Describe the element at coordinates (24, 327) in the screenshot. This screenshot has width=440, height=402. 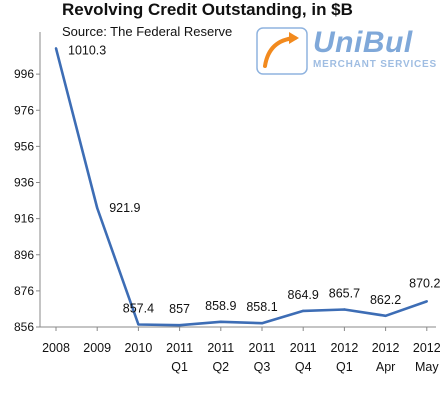
I see `y-tick-label: 856` at that location.